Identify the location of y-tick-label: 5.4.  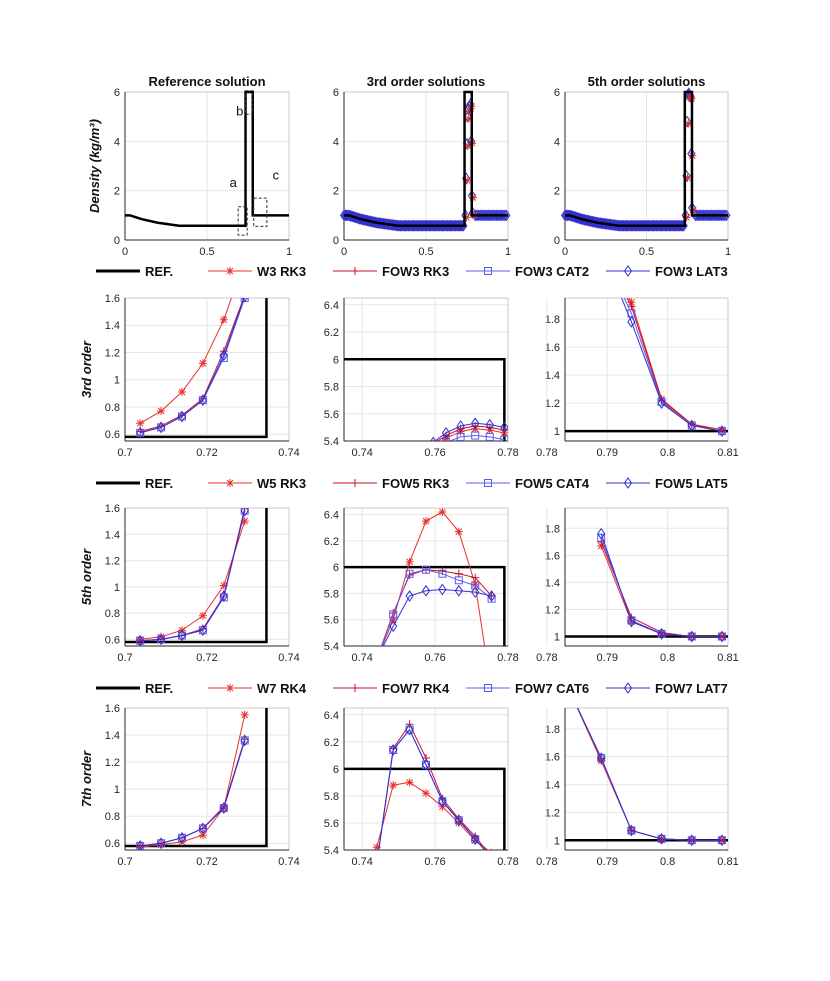
(331, 647).